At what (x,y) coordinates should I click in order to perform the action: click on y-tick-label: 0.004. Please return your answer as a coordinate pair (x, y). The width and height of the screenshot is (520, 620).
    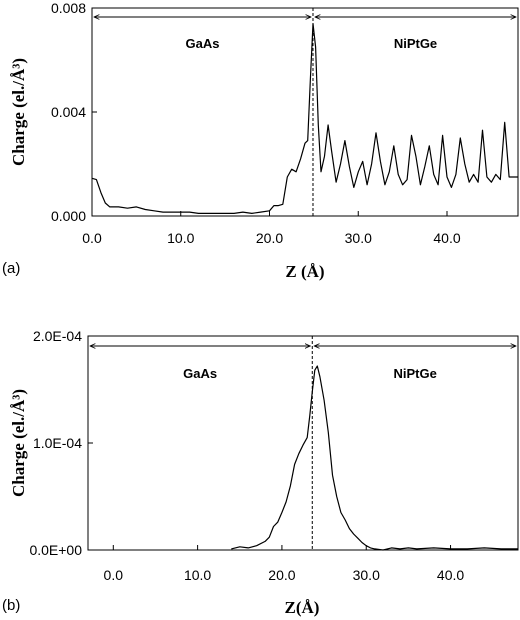
    Looking at the image, I should click on (68, 112).